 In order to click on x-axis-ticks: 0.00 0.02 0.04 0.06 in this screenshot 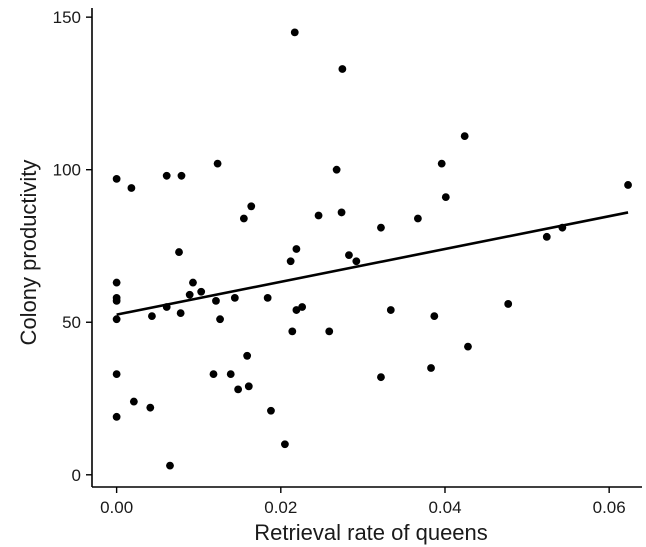, I will do `click(363, 502)`.